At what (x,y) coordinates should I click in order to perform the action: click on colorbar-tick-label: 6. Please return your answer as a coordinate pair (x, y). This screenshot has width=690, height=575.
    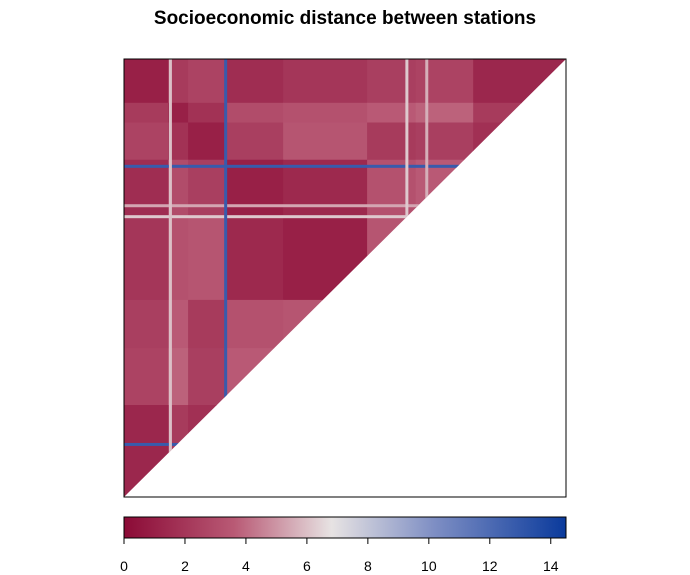
    Looking at the image, I should click on (307, 566).